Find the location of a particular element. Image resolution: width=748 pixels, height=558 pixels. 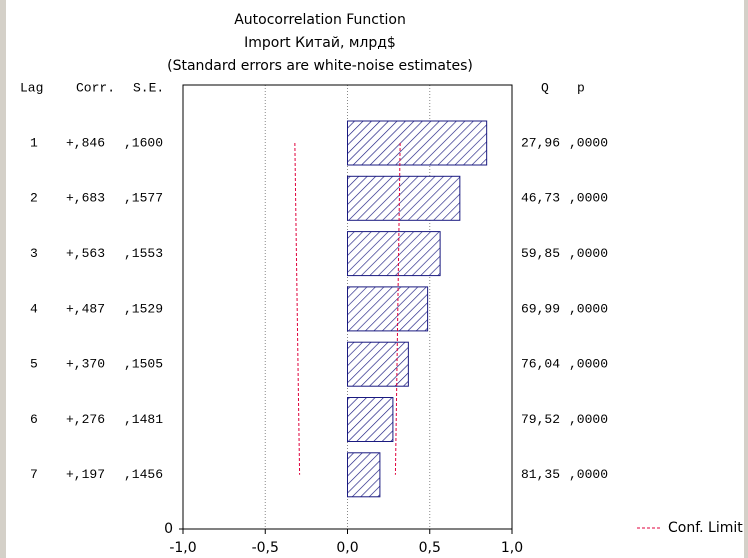

se-label: ,1481 is located at coordinates (143, 419).